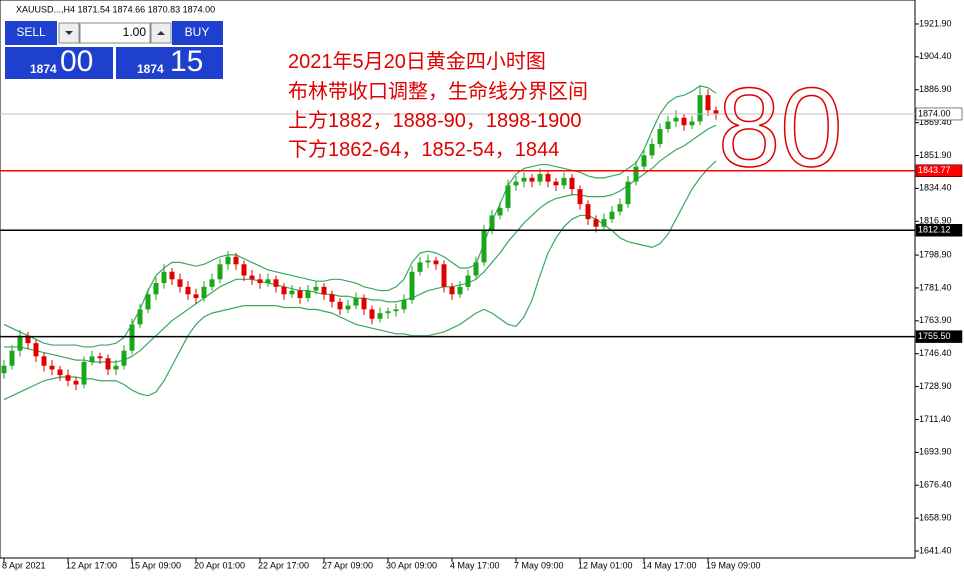 Image resolution: width=964 pixels, height=580 pixels. Describe the element at coordinates (935, 89) in the screenshot. I see `y-tick-label: 1886.90` at that location.